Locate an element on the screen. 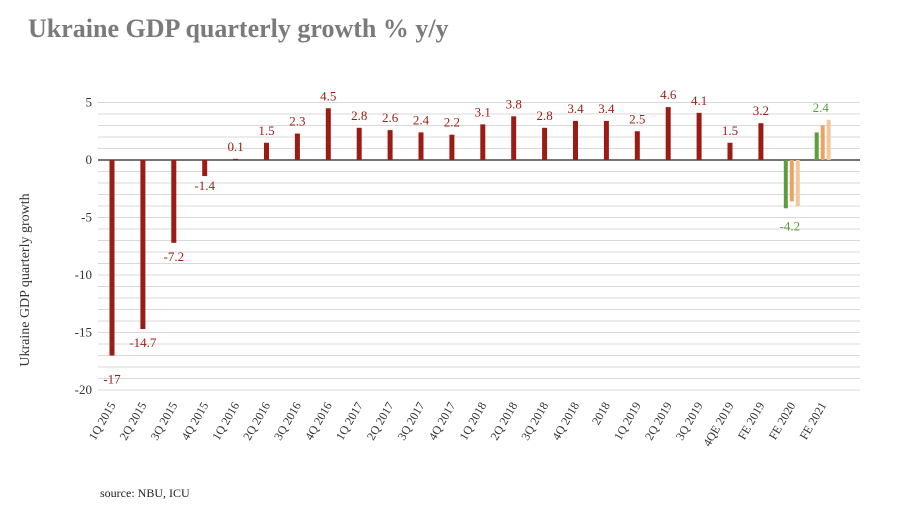  x-tick-label: FE 2021 is located at coordinates (813, 421).